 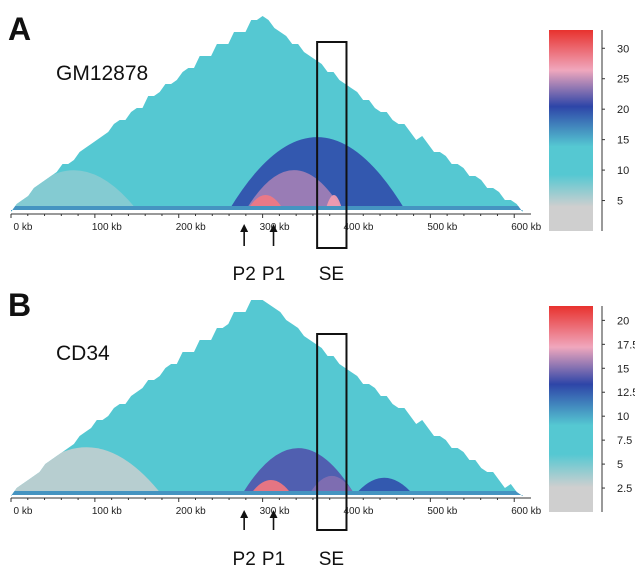 I want to click on colorbar-tick-label: 7.5, so click(x=624, y=441).